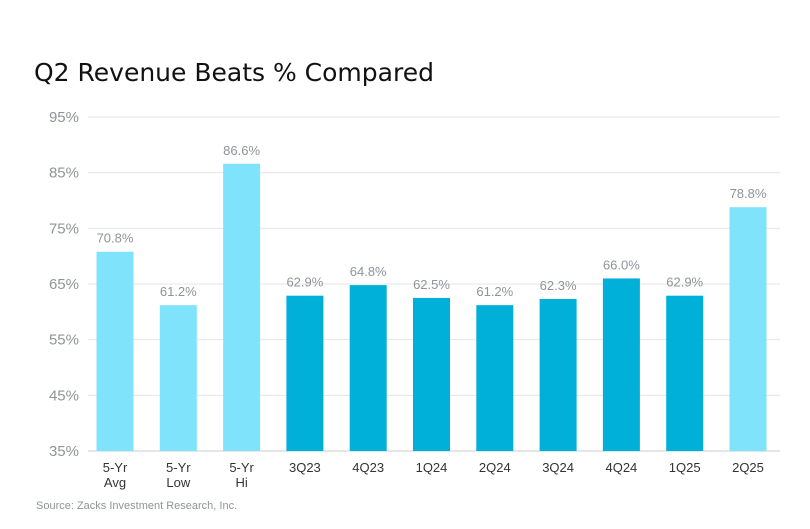 The image size is (810, 529). Describe the element at coordinates (115, 482) in the screenshot. I see `x-tick-label: Avg` at that location.